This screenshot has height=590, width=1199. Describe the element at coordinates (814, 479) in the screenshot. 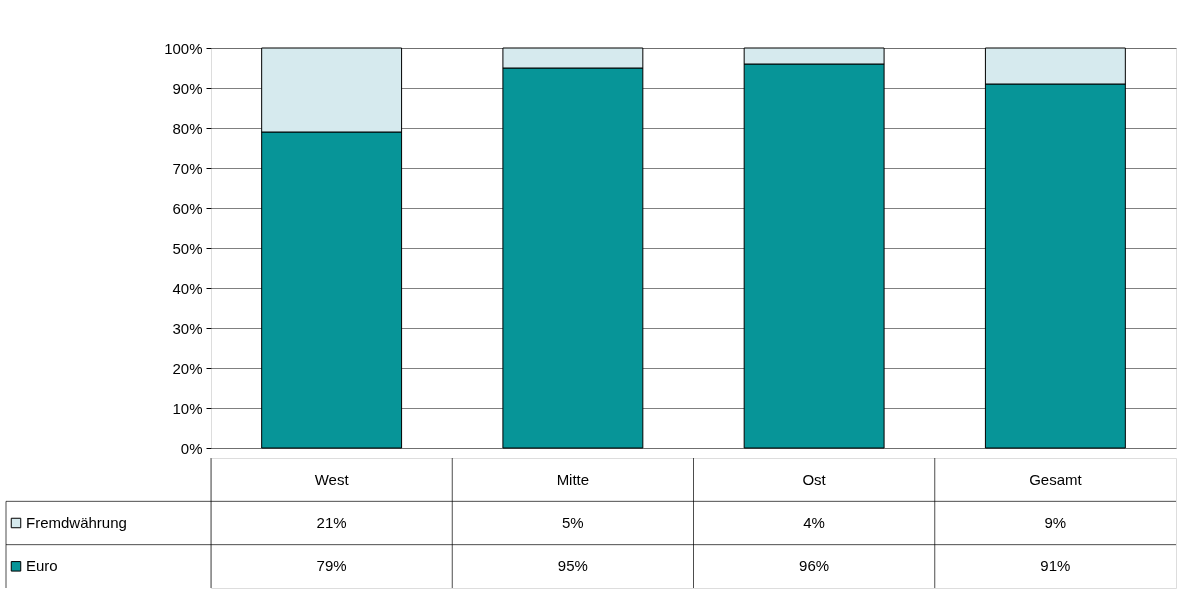

I see `x-tick-label: Ost` at that location.